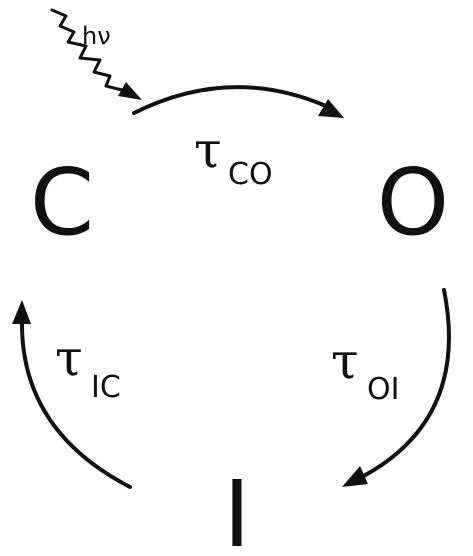 The image size is (473, 556). Describe the element at coordinates (208, 150) in the screenshot. I see `rate-label-co-tau: τ` at that location.